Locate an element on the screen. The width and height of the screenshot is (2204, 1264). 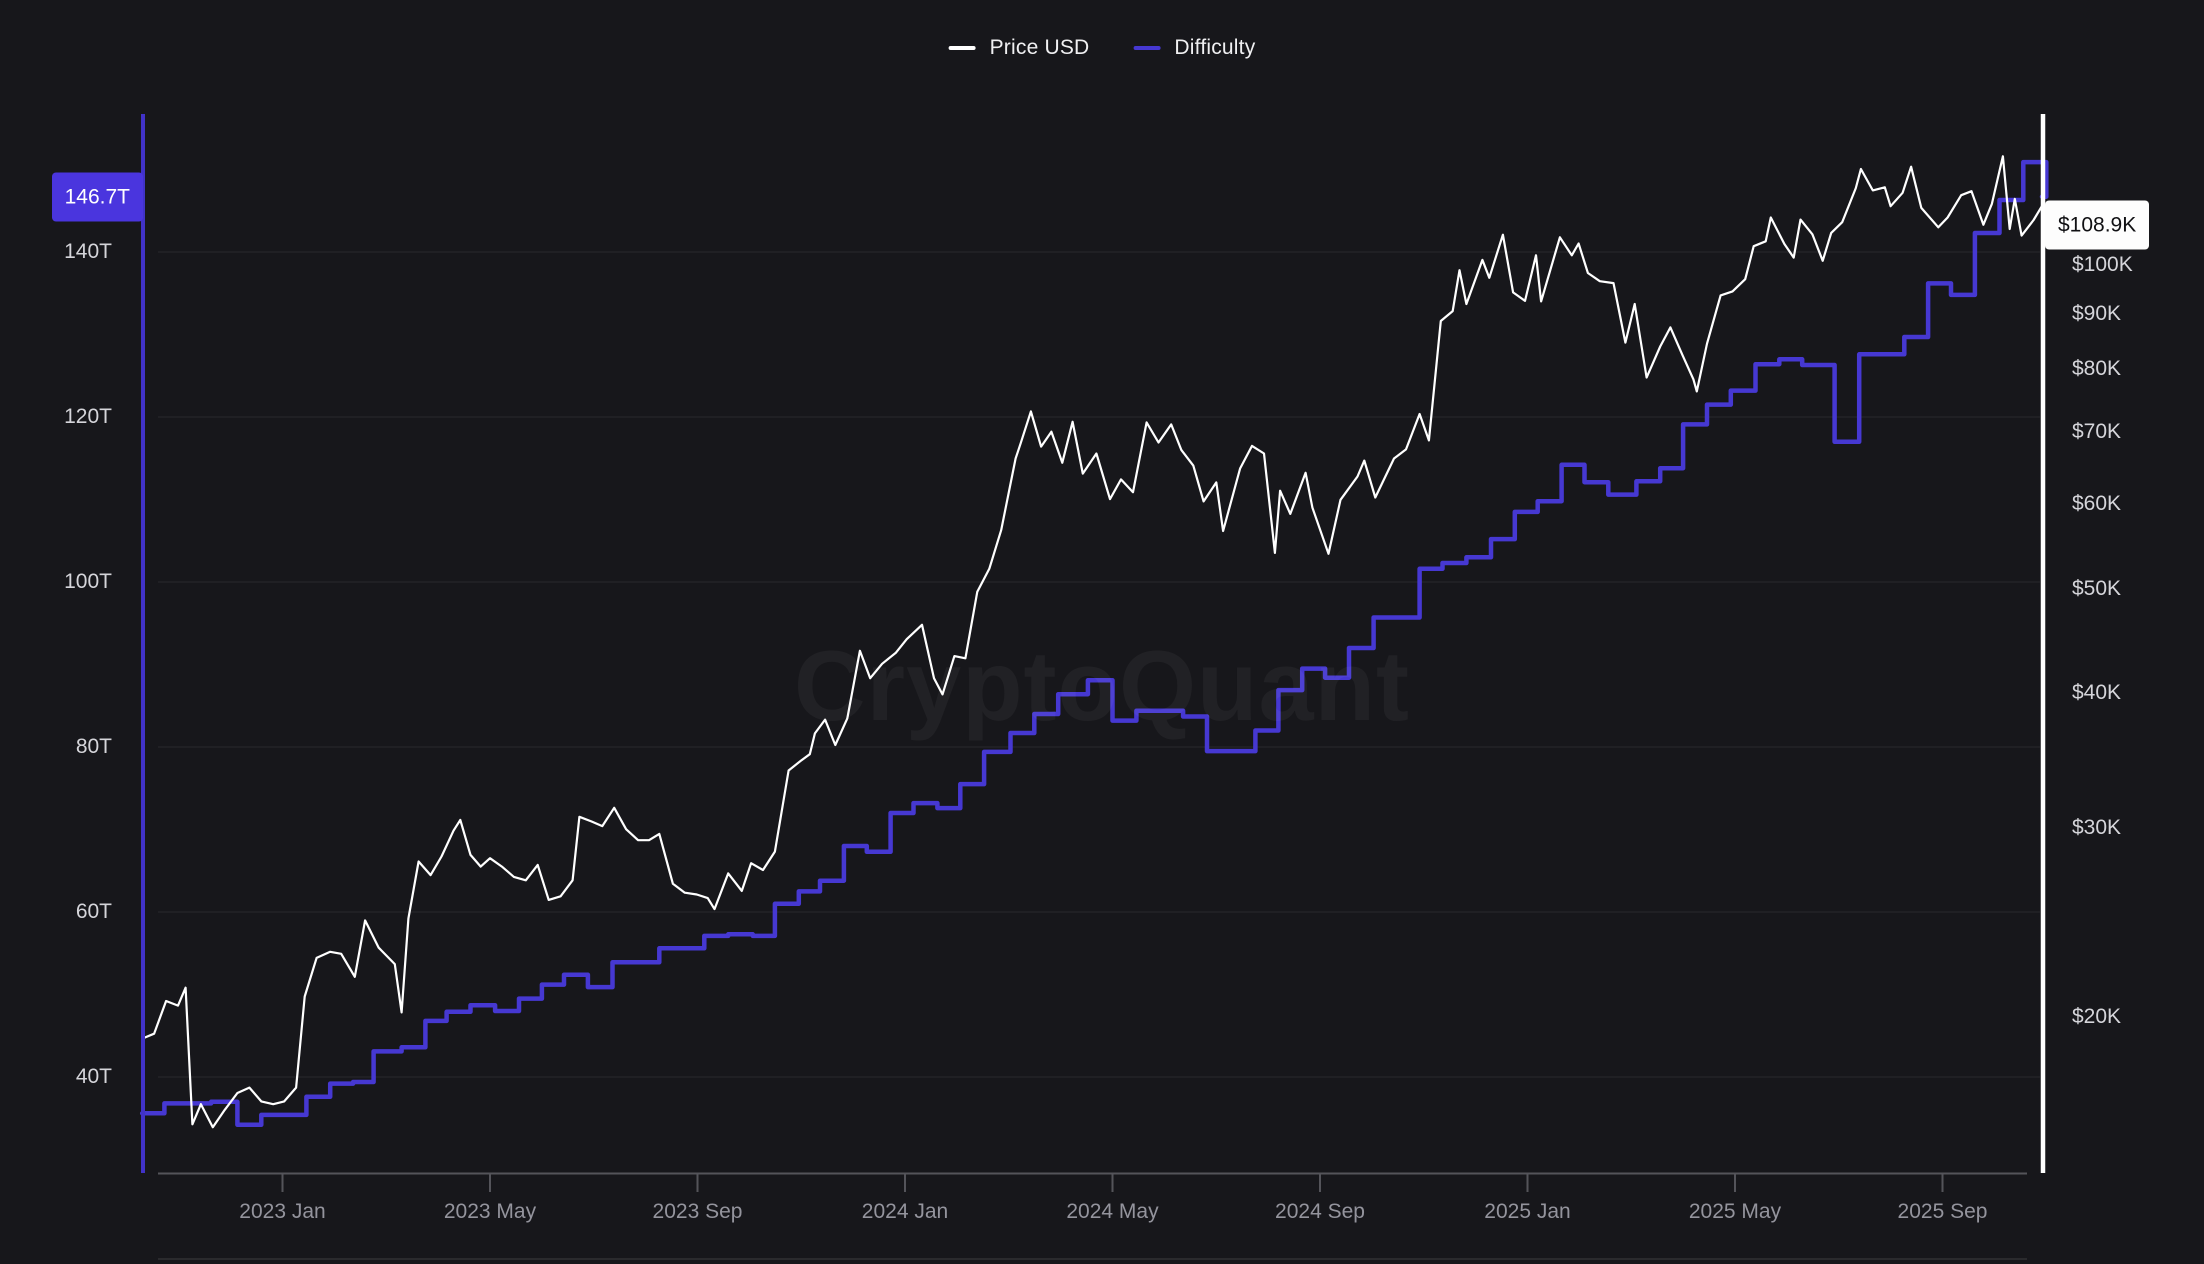
price-current-value-badge: $108.9K is located at coordinates (2097, 225).